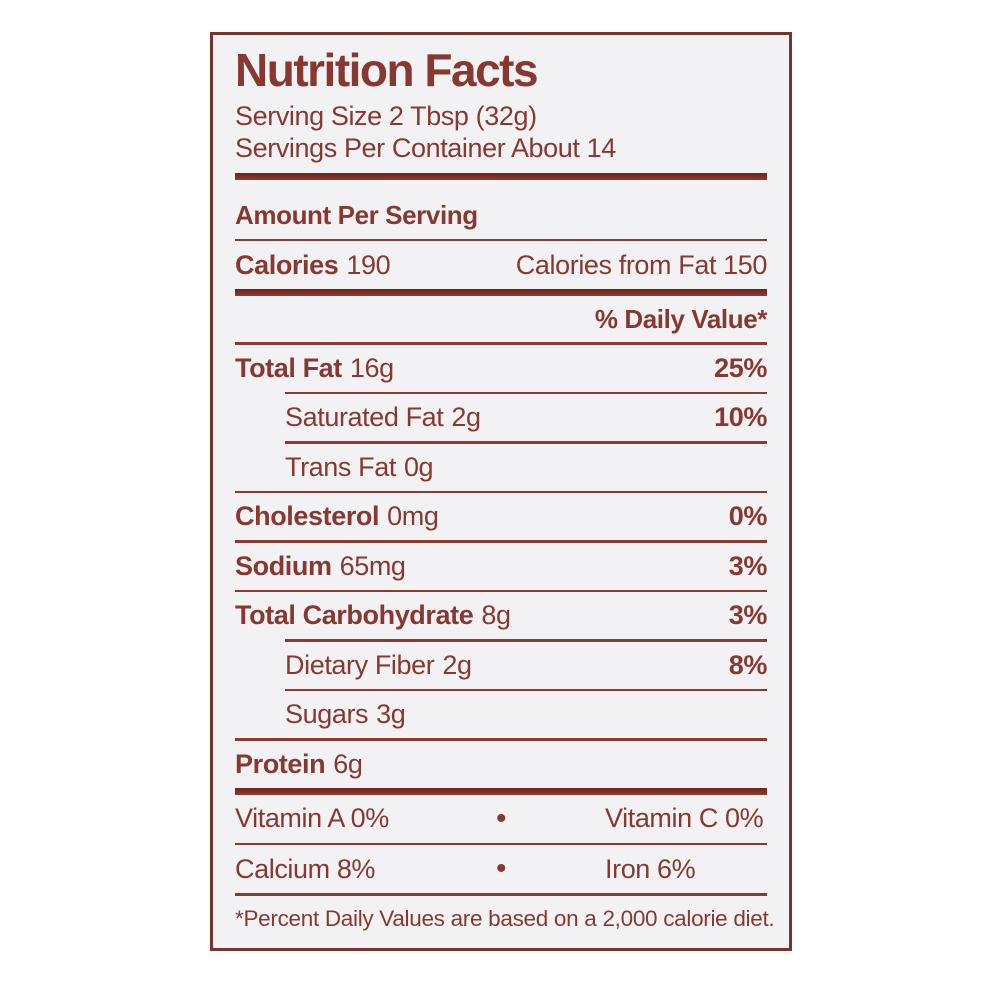 This screenshot has height=1000, width=1000. What do you see at coordinates (526, 393) in the screenshot?
I see `rule-after-total-fat` at bounding box center [526, 393].